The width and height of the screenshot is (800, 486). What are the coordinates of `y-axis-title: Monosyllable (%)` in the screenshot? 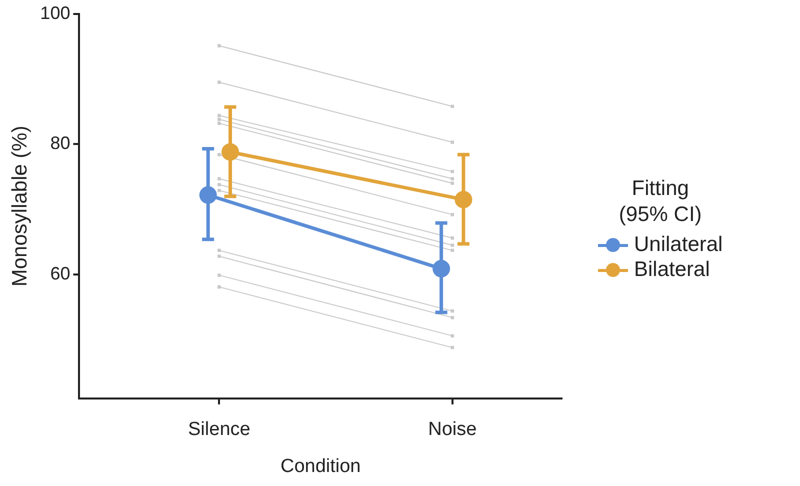 It's located at (20, 206).